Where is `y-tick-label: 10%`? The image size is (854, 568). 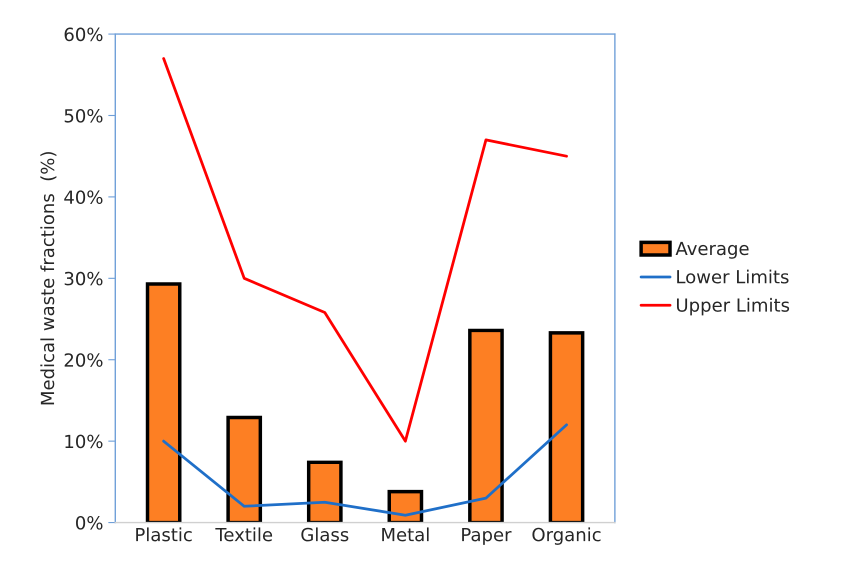 y-tick-label: 10% is located at coordinates (83, 441).